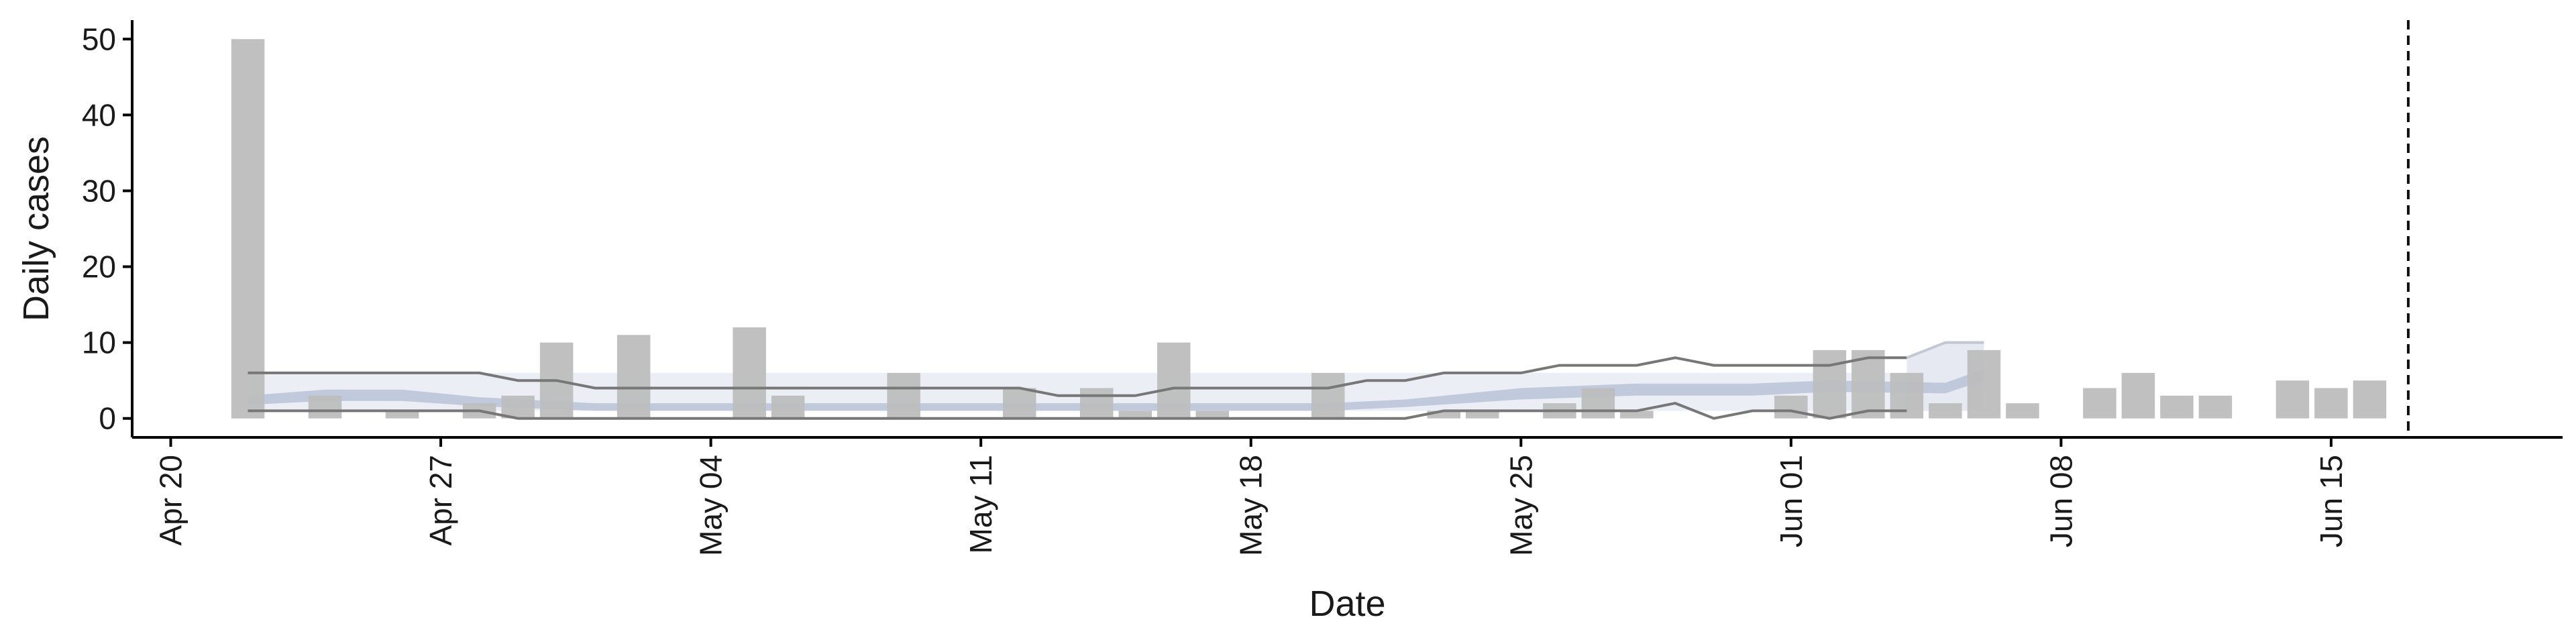 The width and height of the screenshot is (2576, 644). What do you see at coordinates (107, 228) in the screenshot?
I see `y-ticks: 0 10 20 30 40 50` at bounding box center [107, 228].